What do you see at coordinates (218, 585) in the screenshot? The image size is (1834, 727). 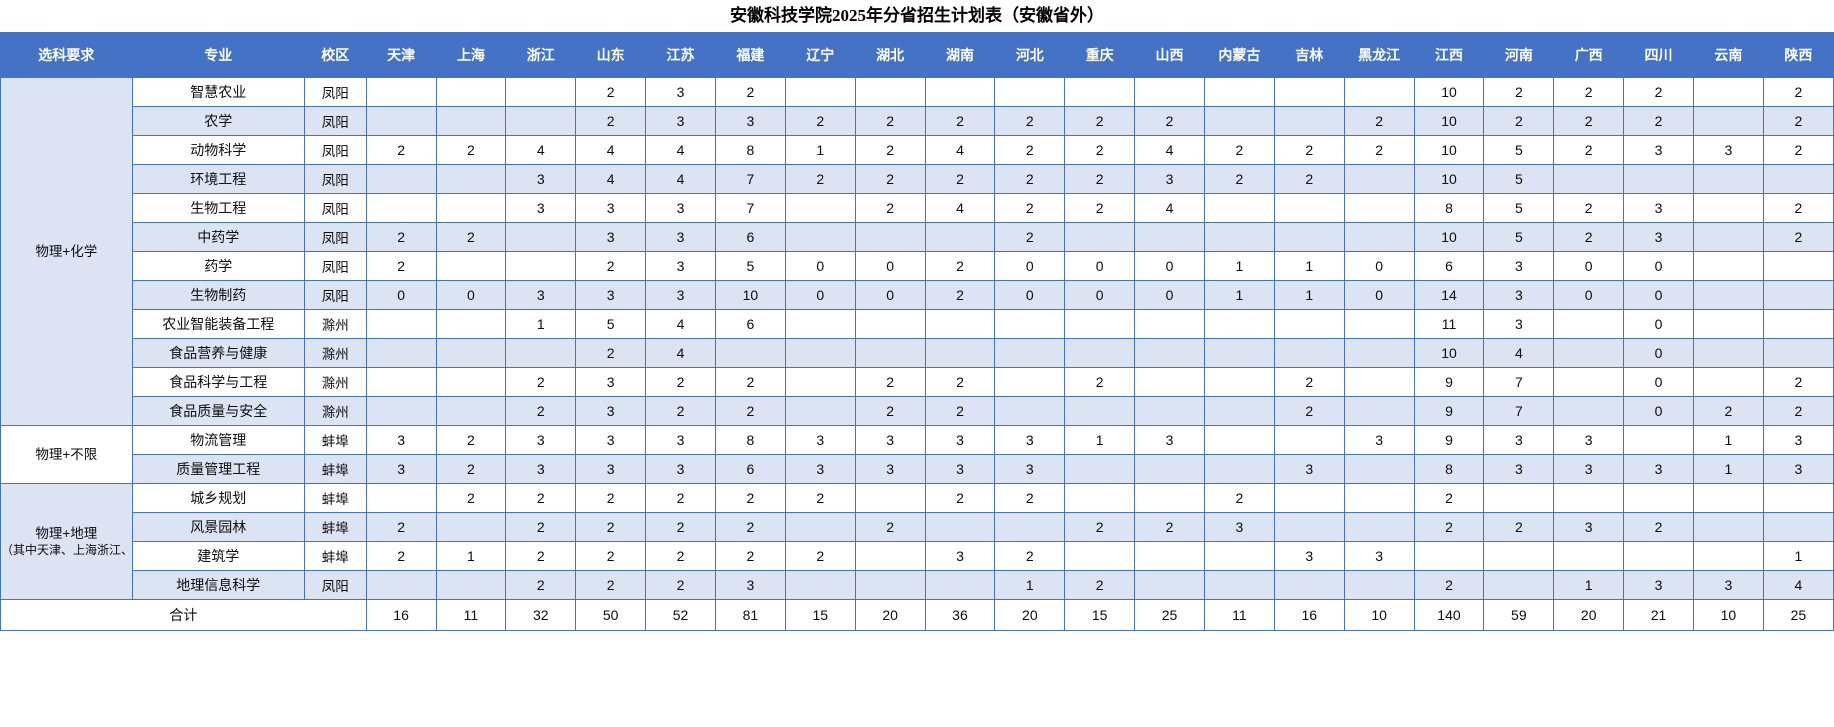 I see `major-name-cell: 地理信息科学` at bounding box center [218, 585].